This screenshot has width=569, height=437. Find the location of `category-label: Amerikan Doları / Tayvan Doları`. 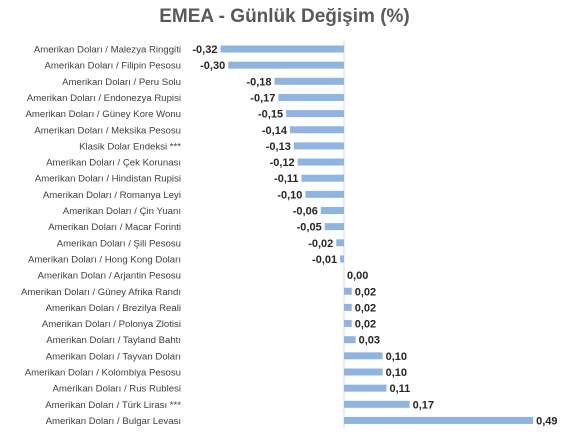

category-label: Amerikan Doları / Tayvan Doları is located at coordinates (113, 356).